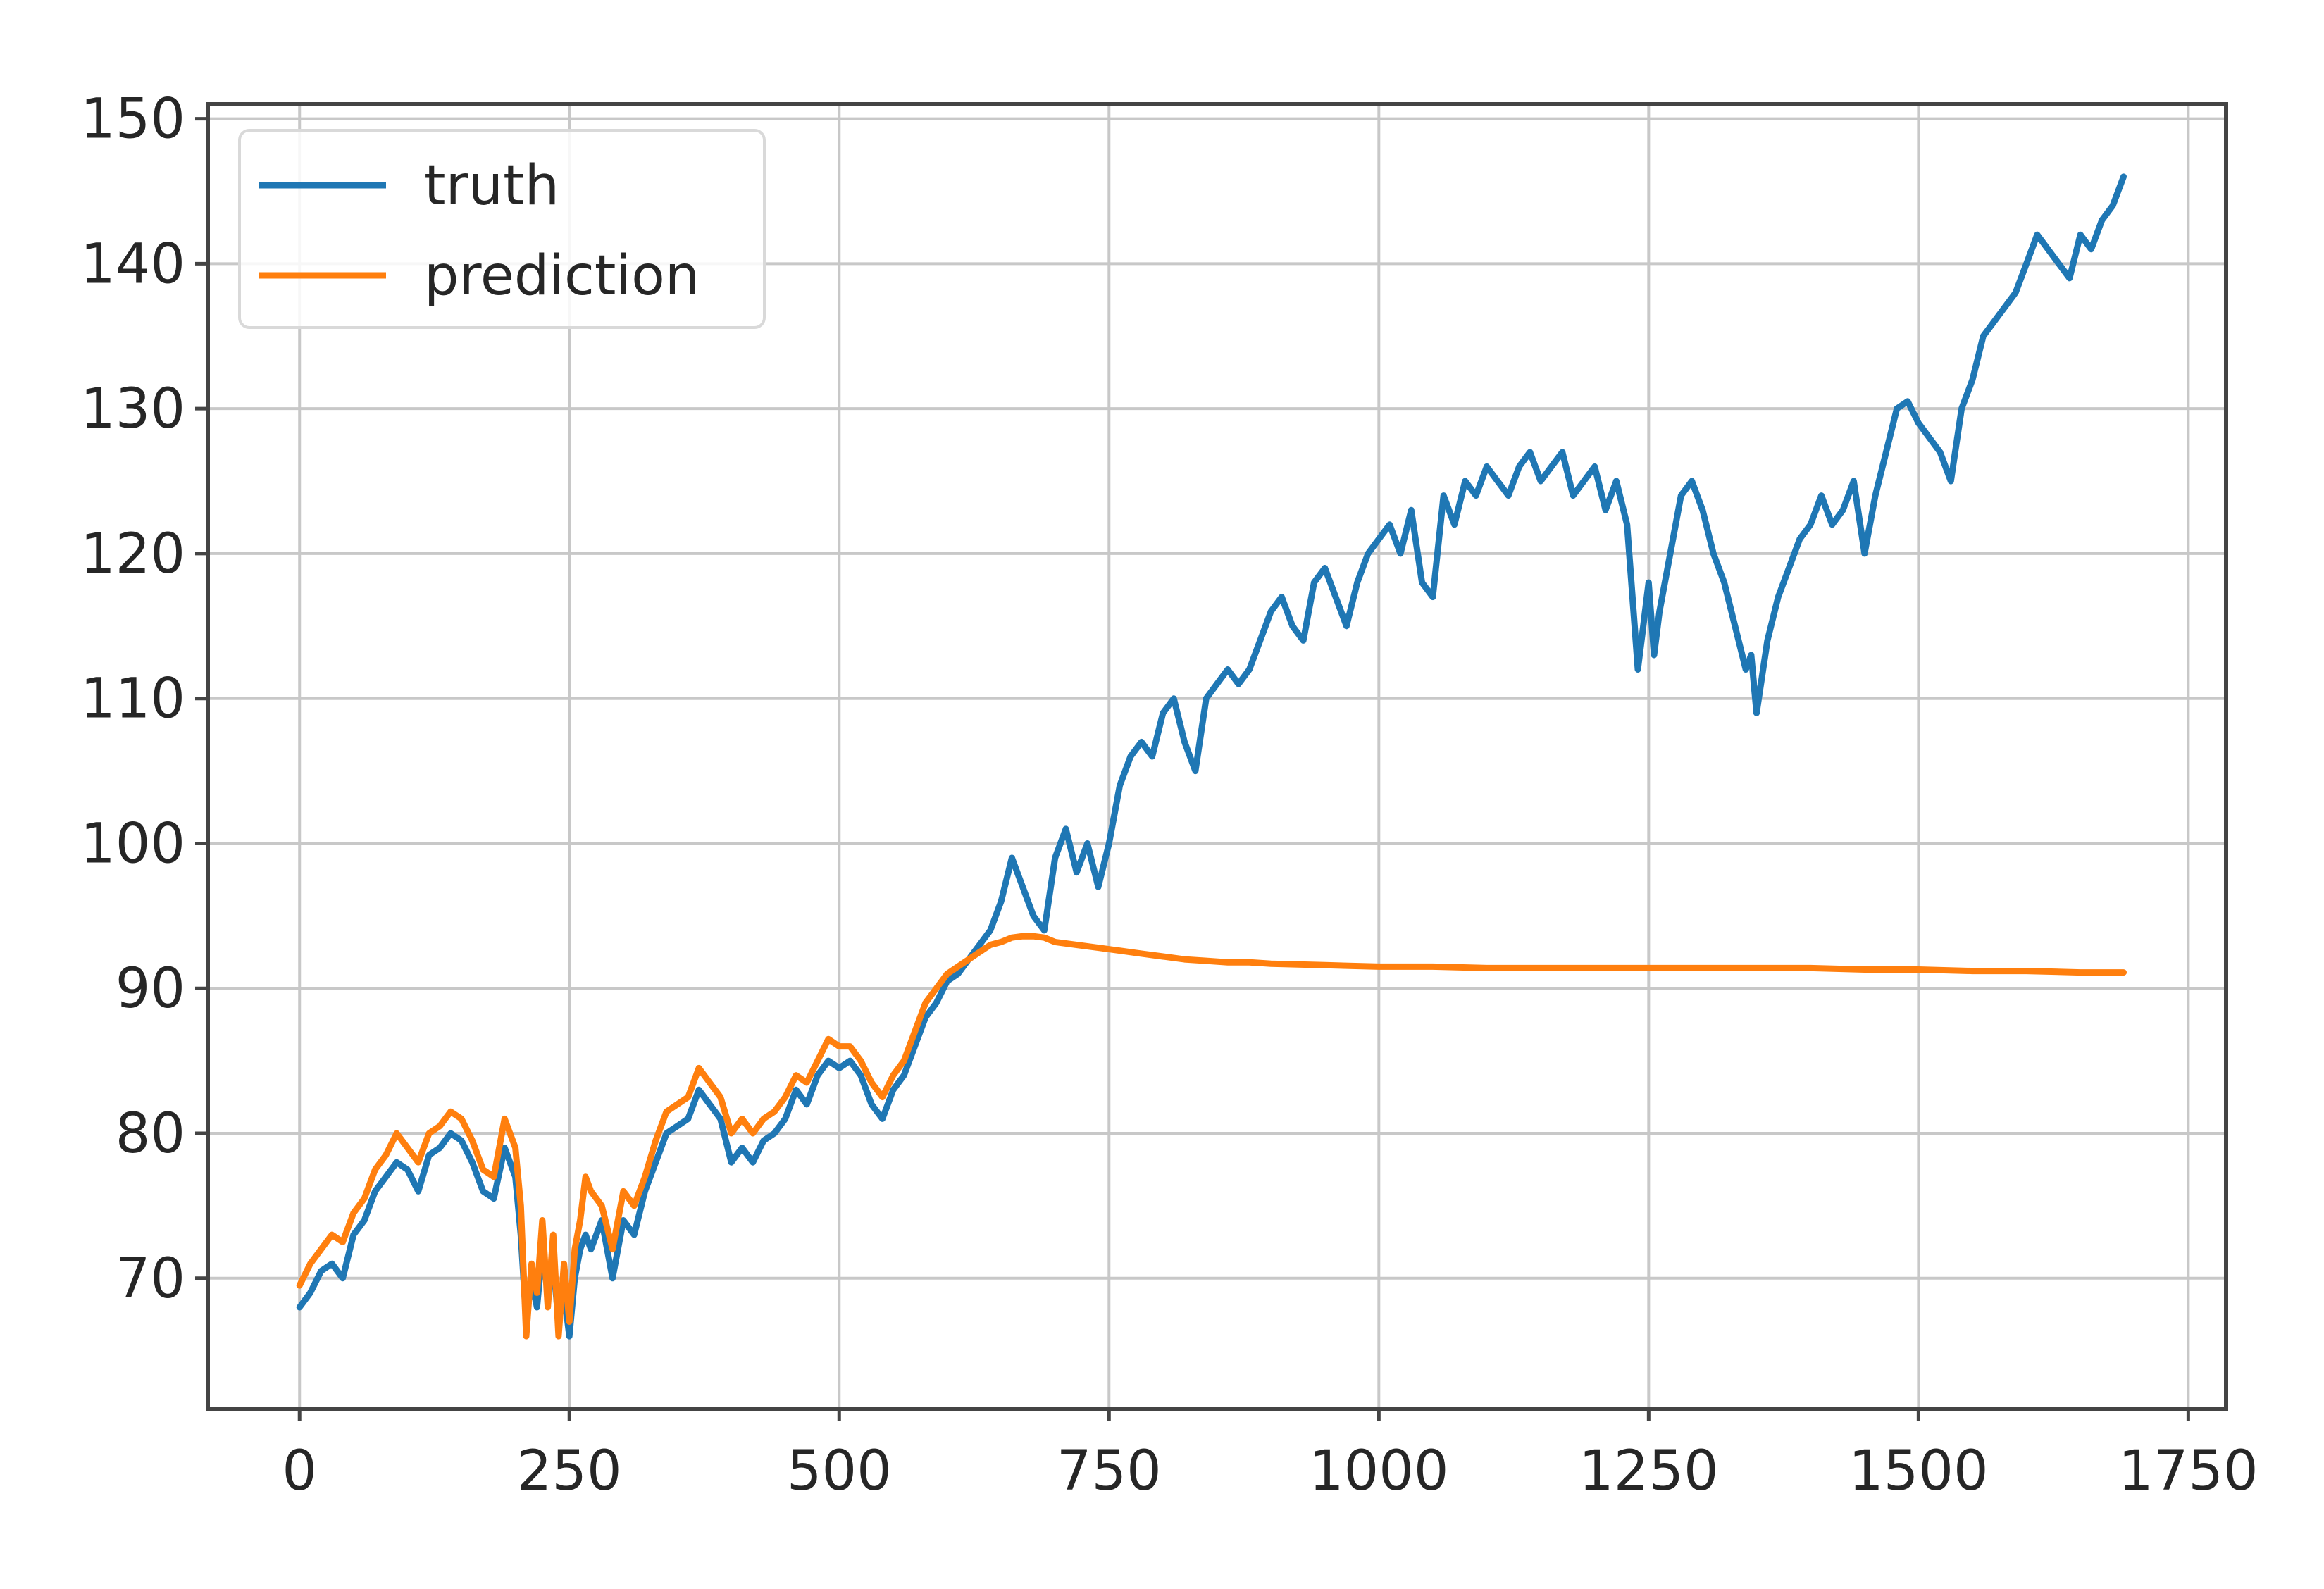 The height and width of the screenshot is (1589, 2324). What do you see at coordinates (150, 1134) in the screenshot?
I see `y-tick-label: 80` at bounding box center [150, 1134].